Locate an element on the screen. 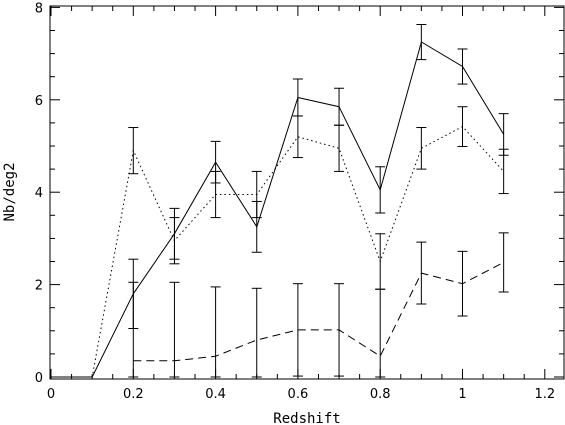 This screenshot has width=565, height=425. x-tick-label: 1.2 is located at coordinates (544, 394).